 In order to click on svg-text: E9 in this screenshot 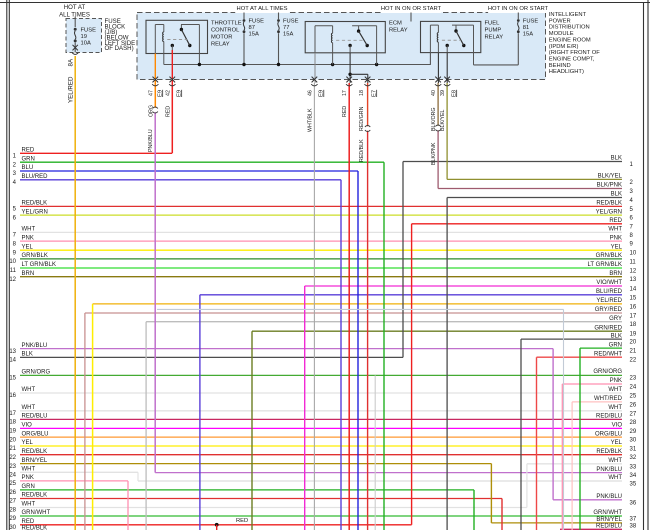, I will do `click(180, 93)`.